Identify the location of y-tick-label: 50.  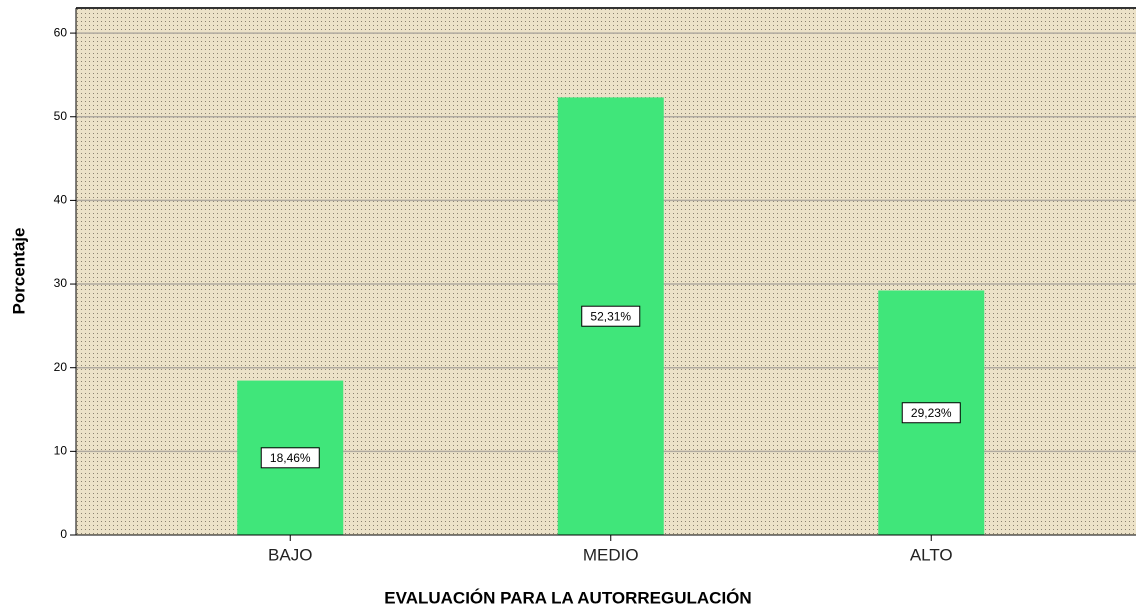
(61, 116).